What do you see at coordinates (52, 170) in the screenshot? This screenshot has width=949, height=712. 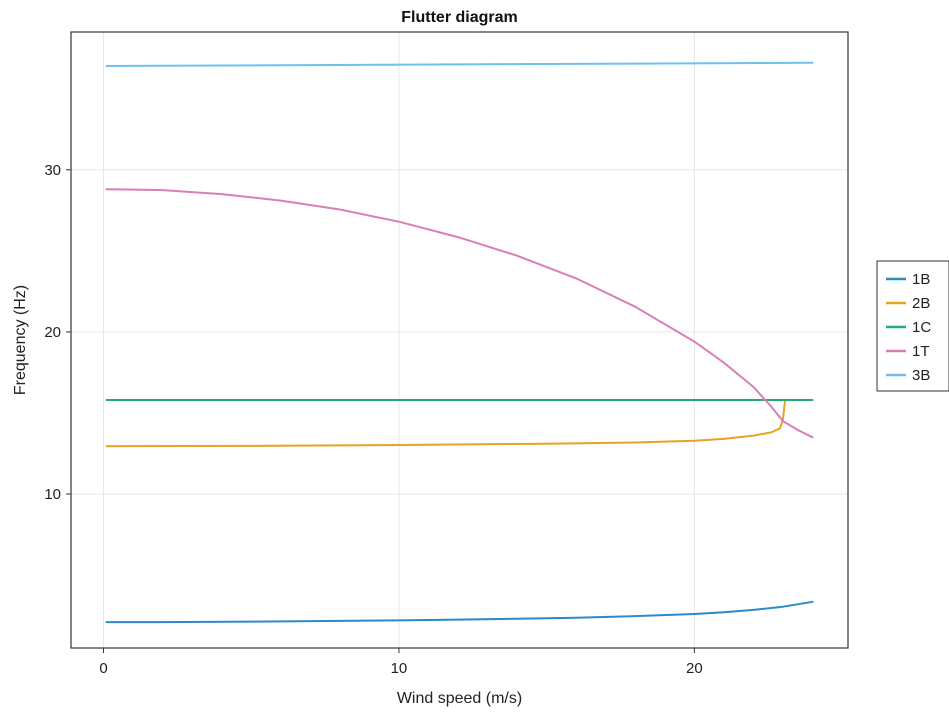 I see `y-tick-label: 30` at bounding box center [52, 170].